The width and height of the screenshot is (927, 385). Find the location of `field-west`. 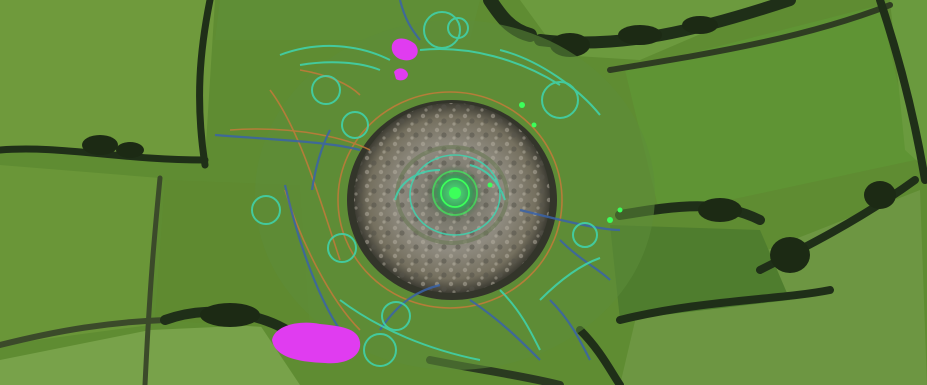

field-west is located at coordinates (80, 255).